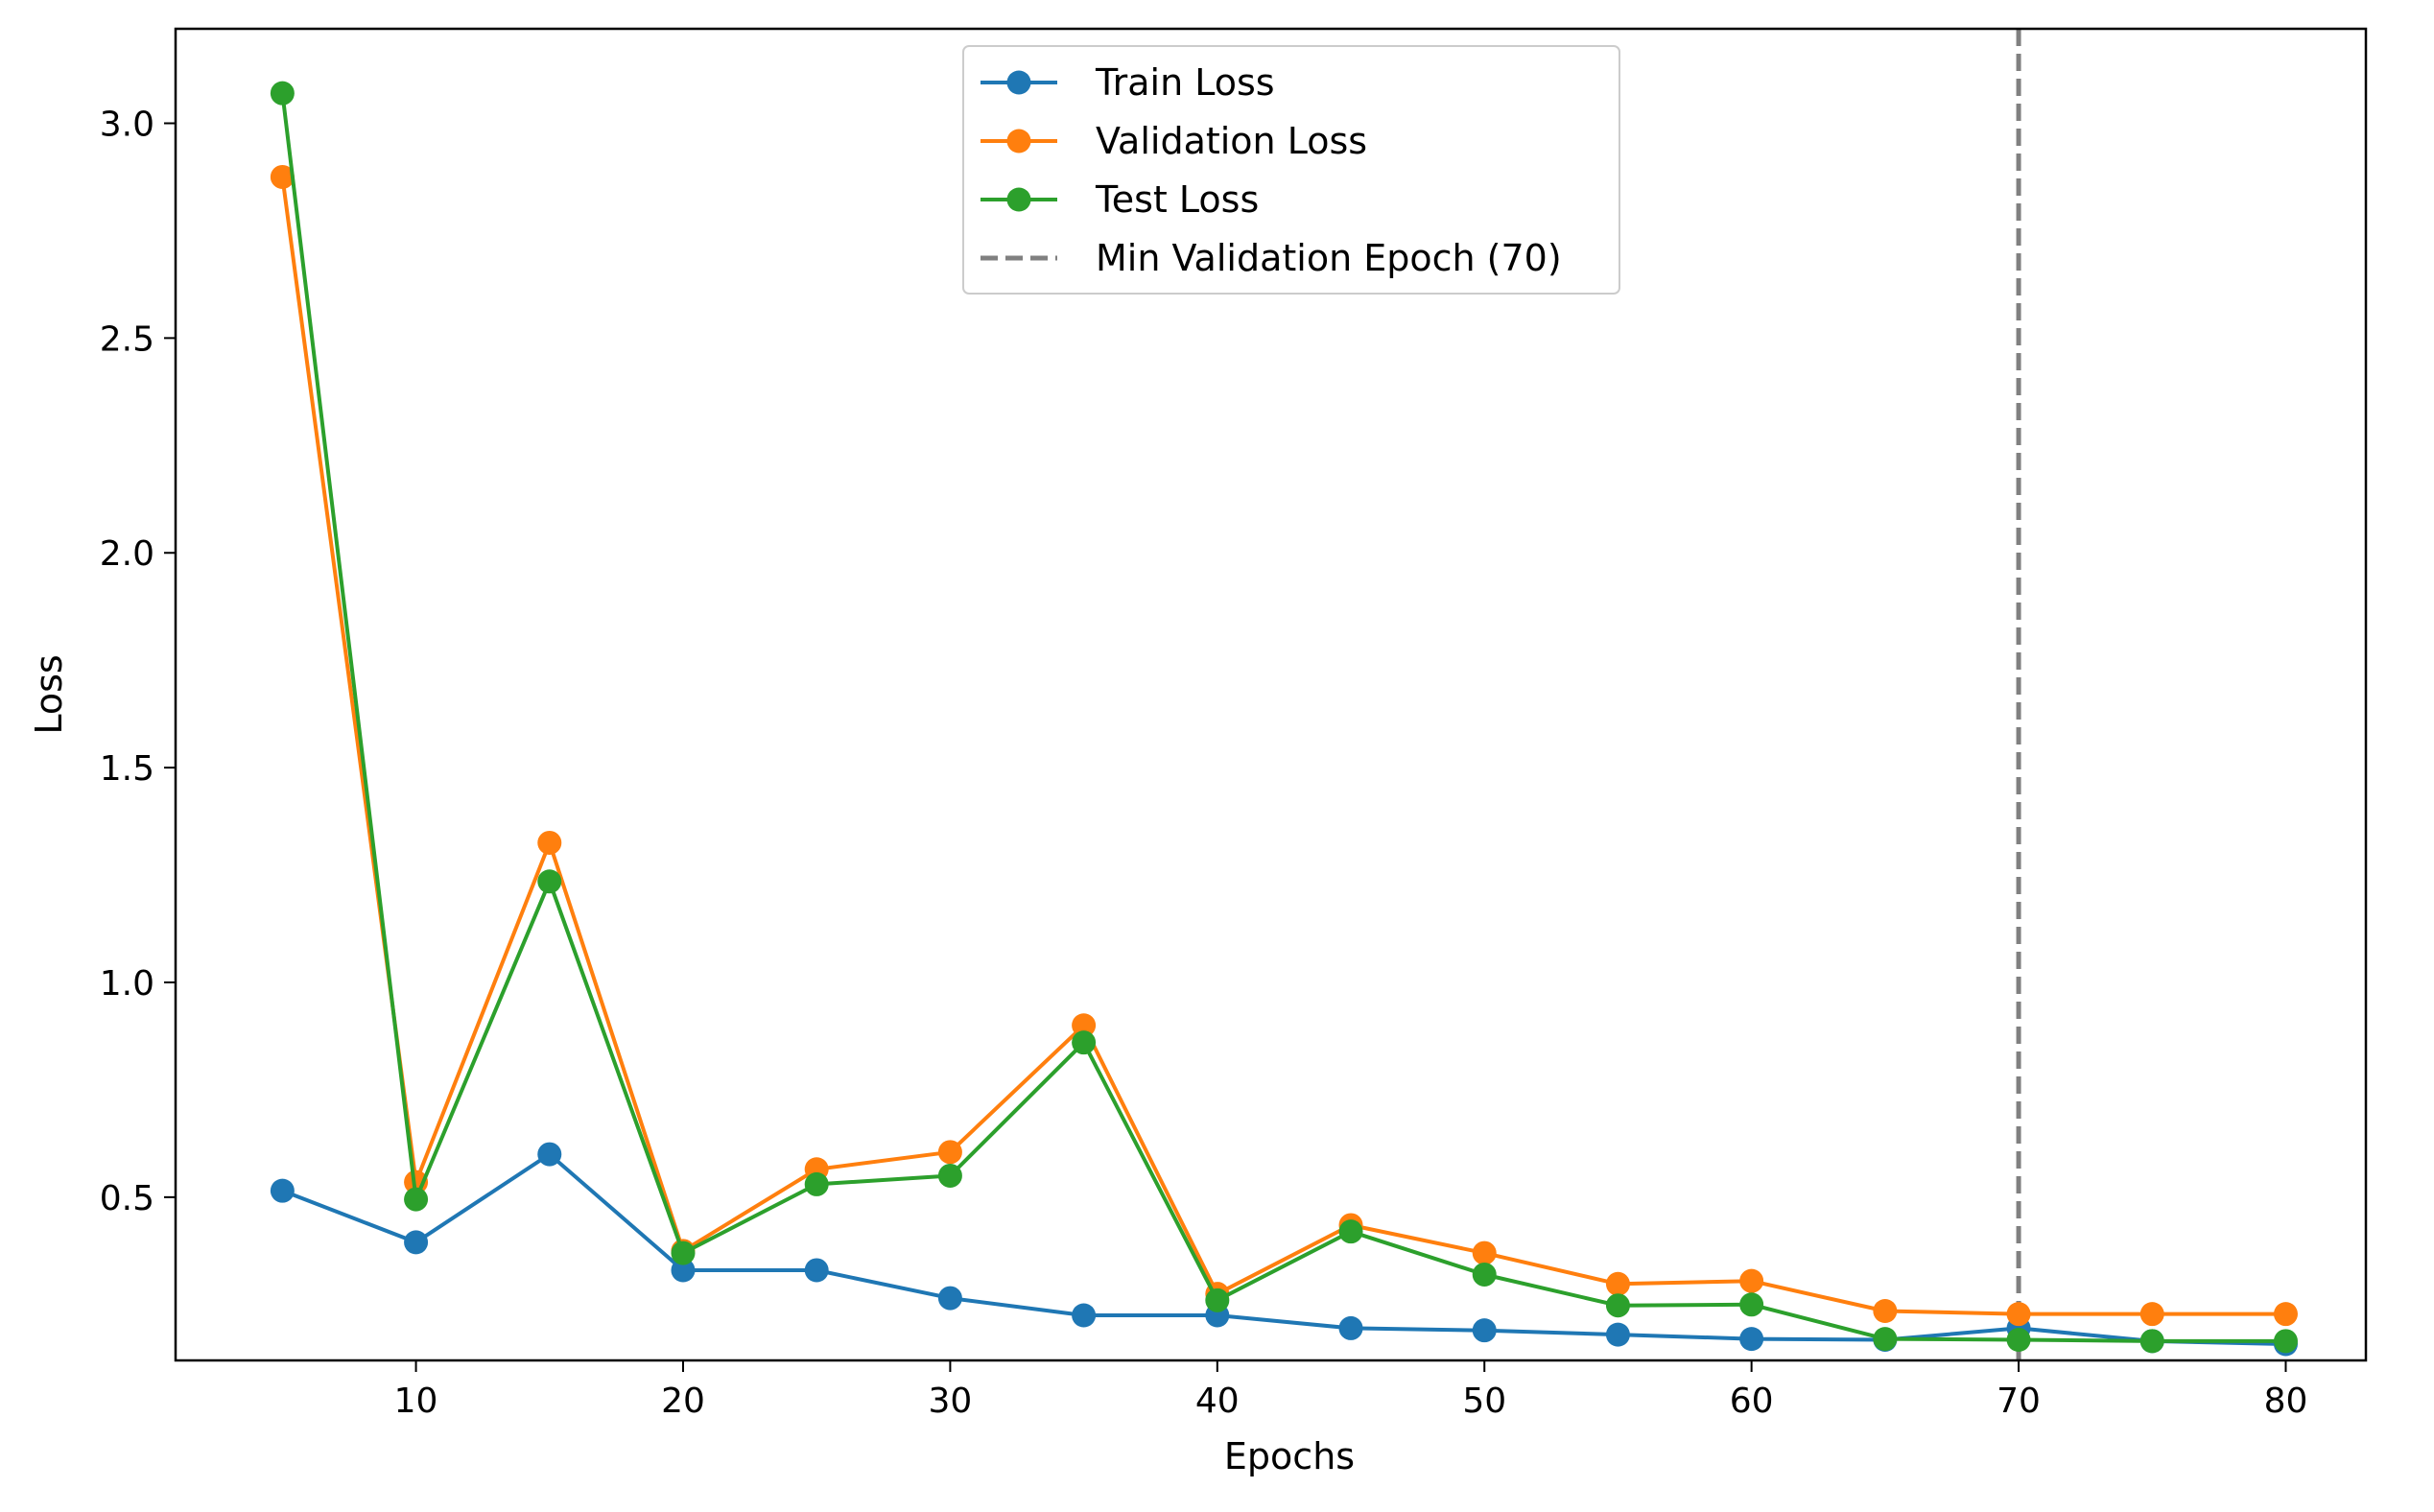 This screenshot has height=1512, width=2434. Describe the element at coordinates (1232, 141) in the screenshot. I see `legend-validation-loss-label: Validation Loss` at that location.